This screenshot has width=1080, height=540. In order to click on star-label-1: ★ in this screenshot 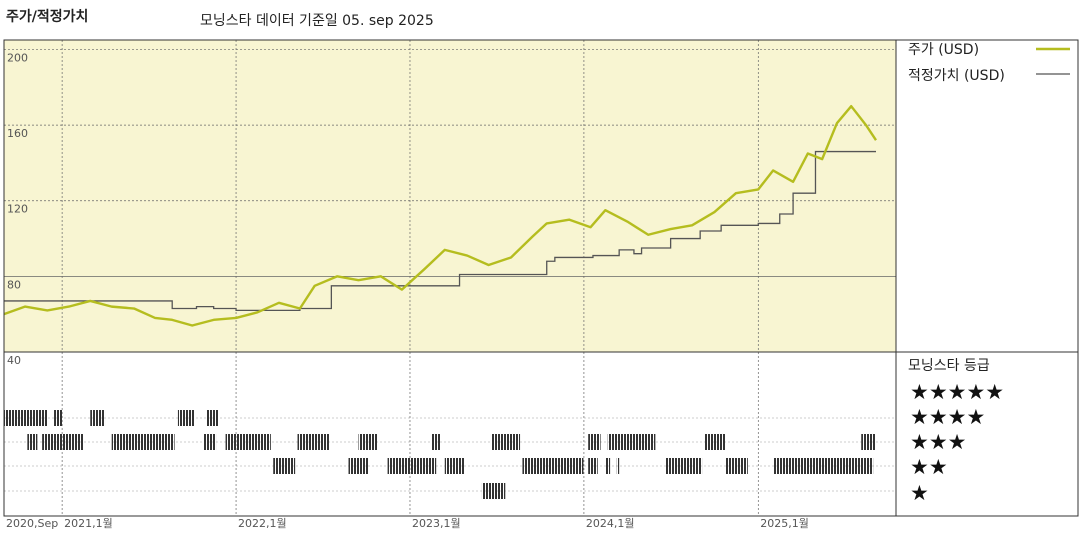, I will do `click(919, 493)`.